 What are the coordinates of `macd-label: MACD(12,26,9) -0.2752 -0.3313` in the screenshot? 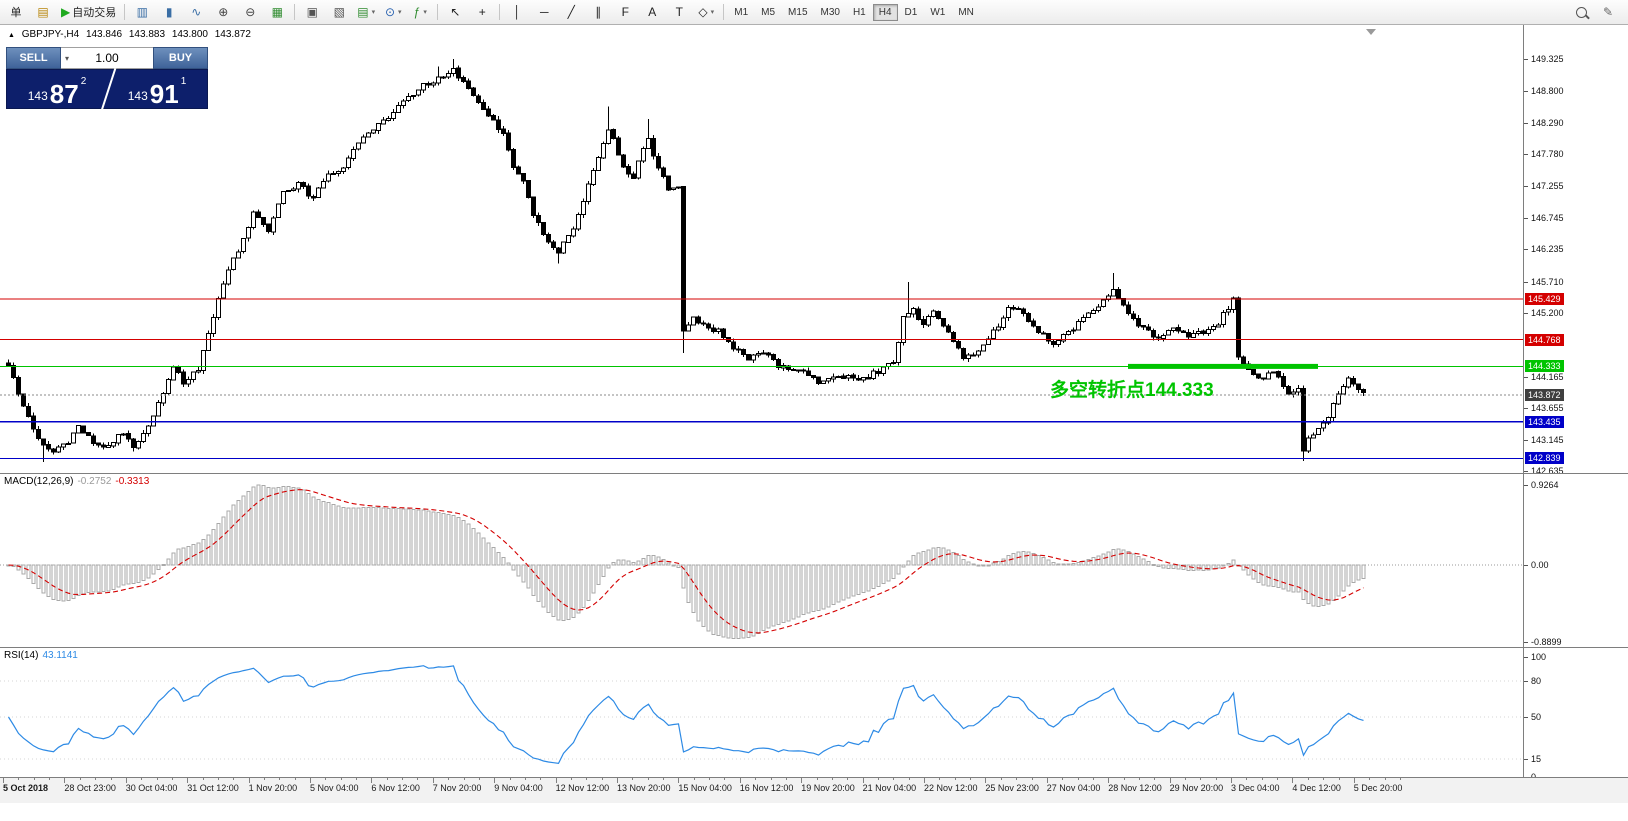 It's located at (78, 481).